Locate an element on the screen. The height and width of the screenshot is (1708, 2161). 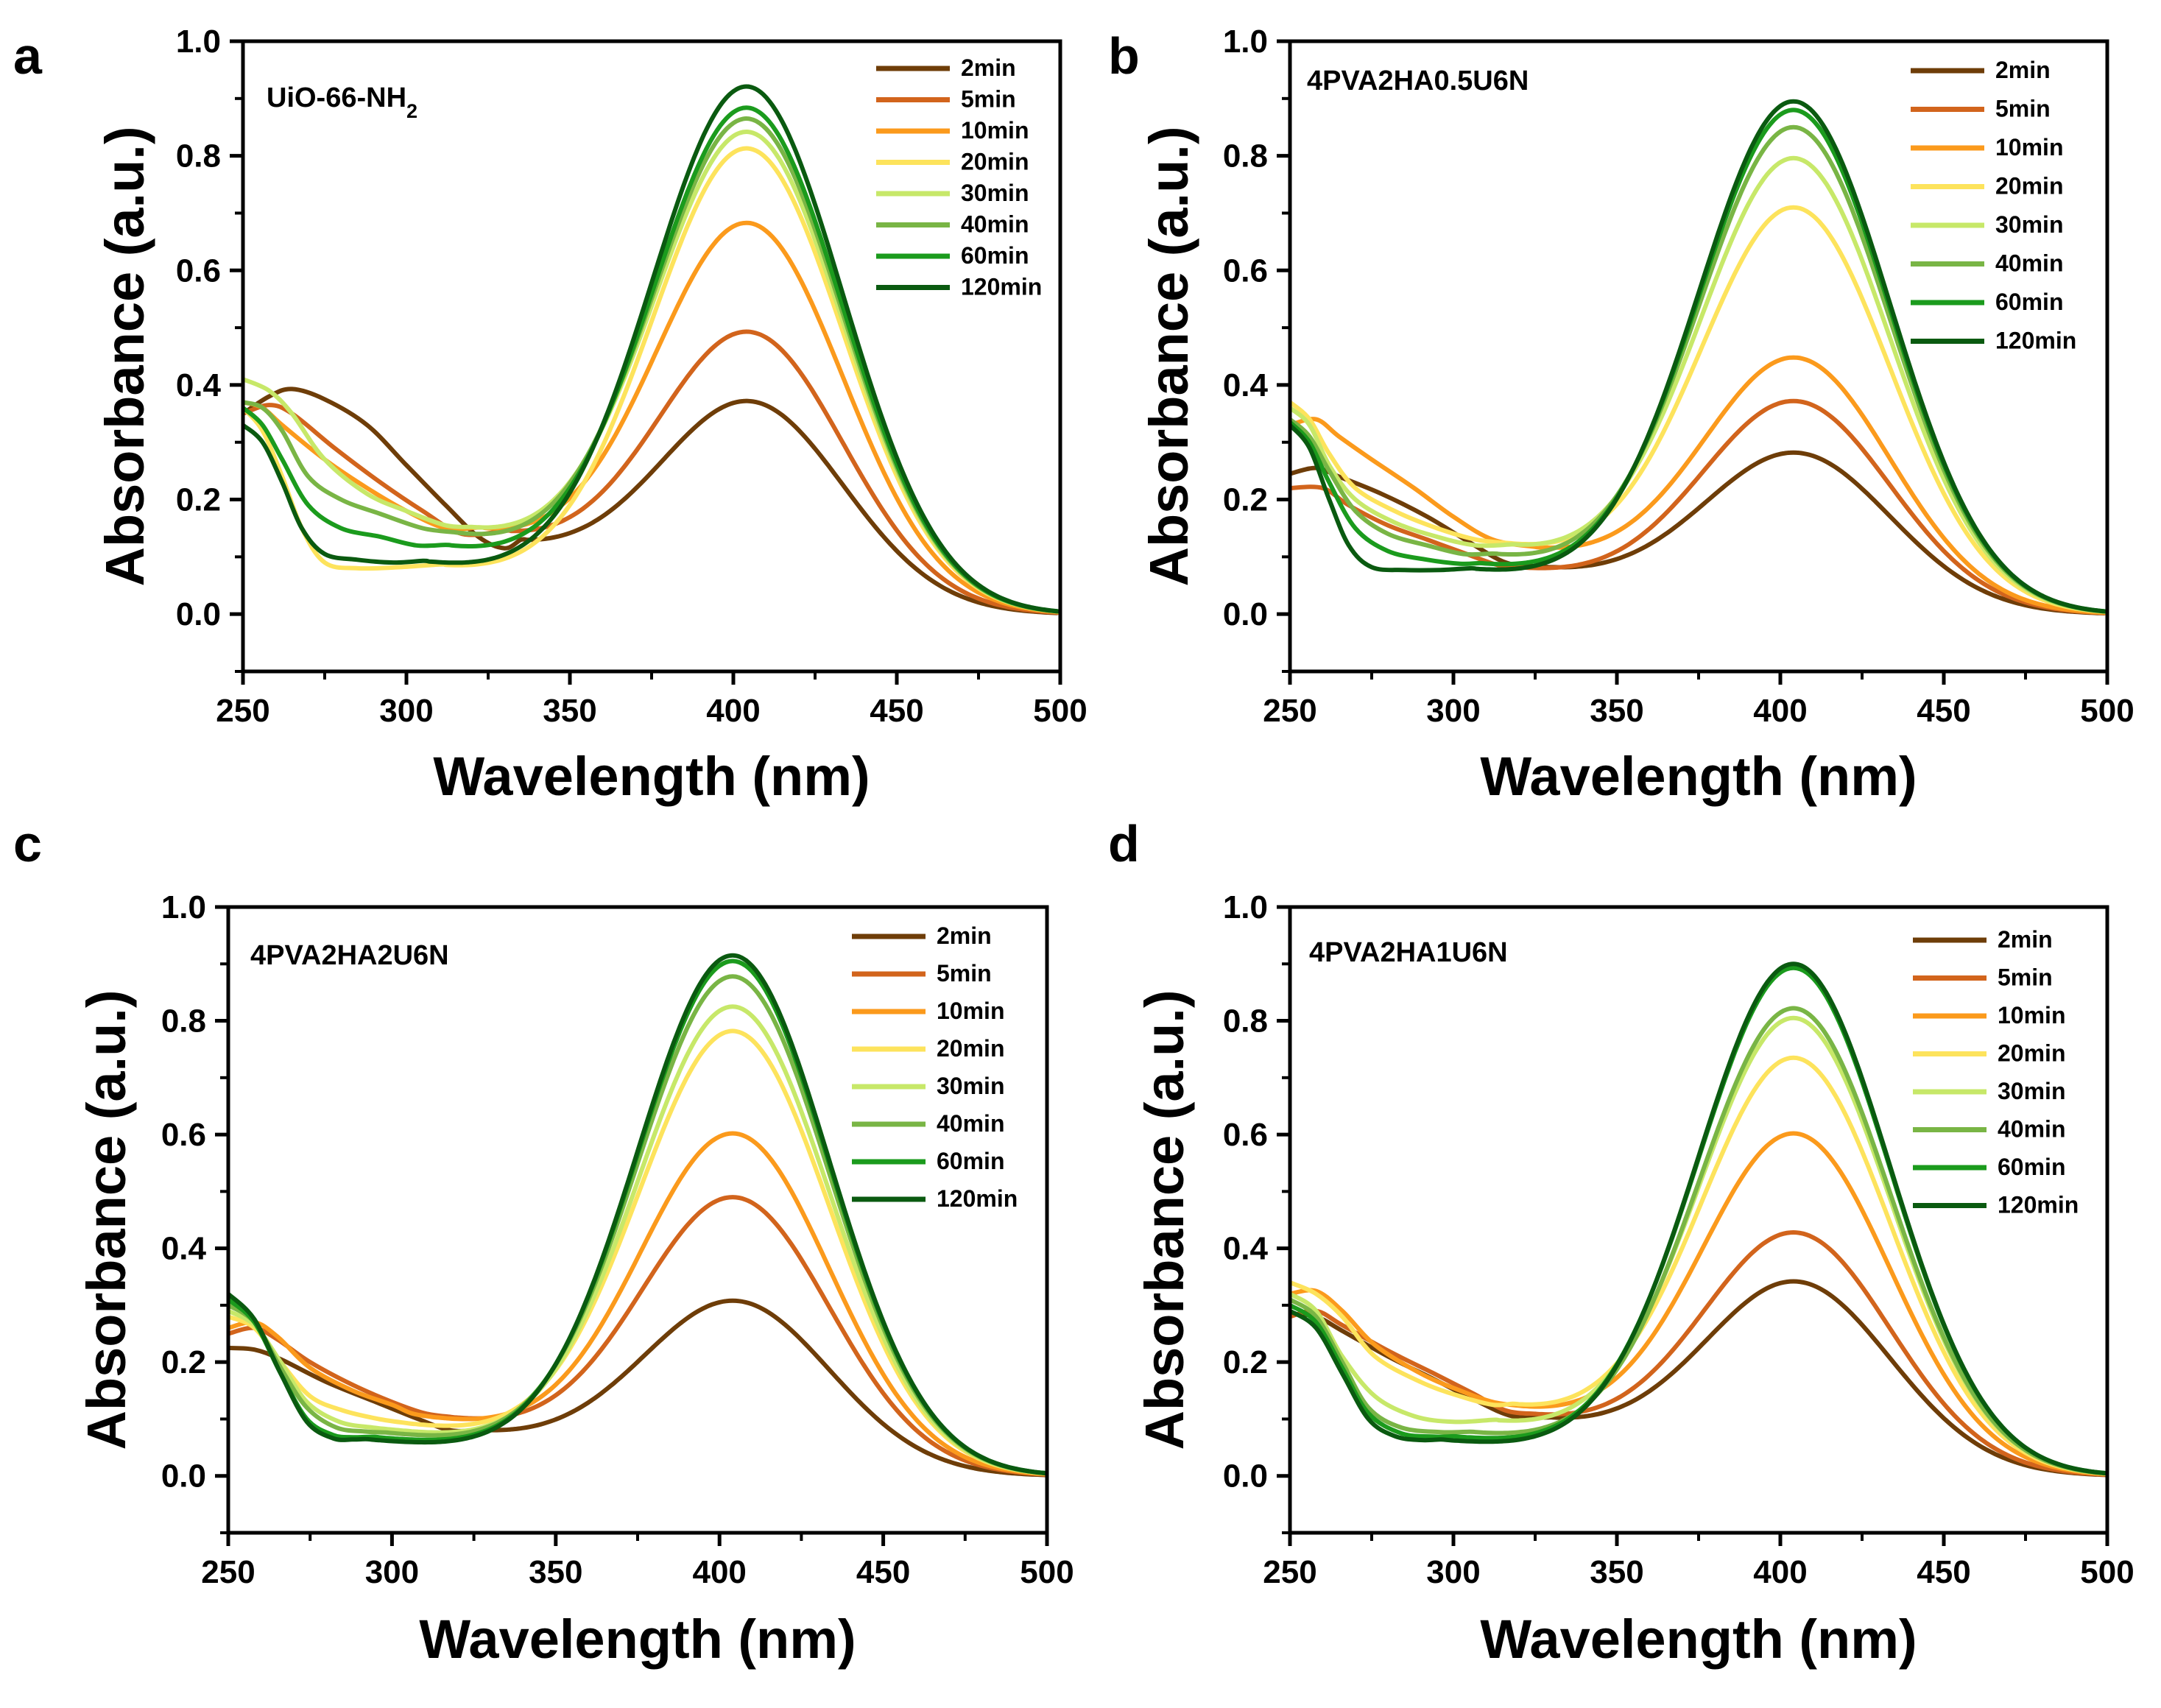
sample-label: 4PVA2HA0.5U6N is located at coordinates (1418, 81).